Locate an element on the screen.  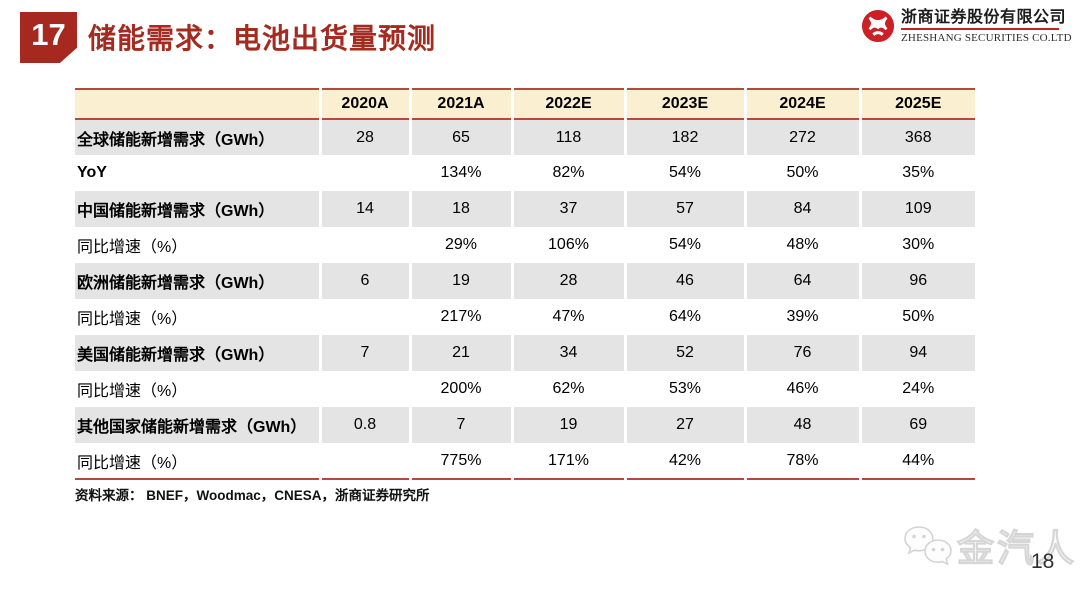
cell-value: 57 is located at coordinates (684, 209).